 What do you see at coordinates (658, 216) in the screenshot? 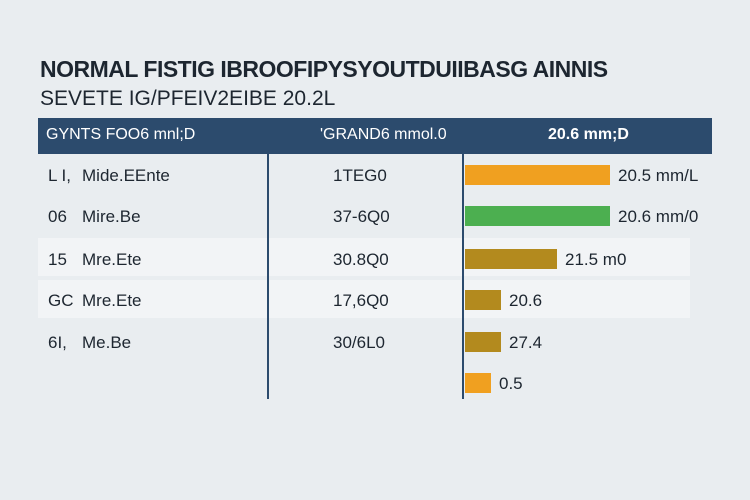
I see `bar-label: 20.6 mm/0` at bounding box center [658, 216].